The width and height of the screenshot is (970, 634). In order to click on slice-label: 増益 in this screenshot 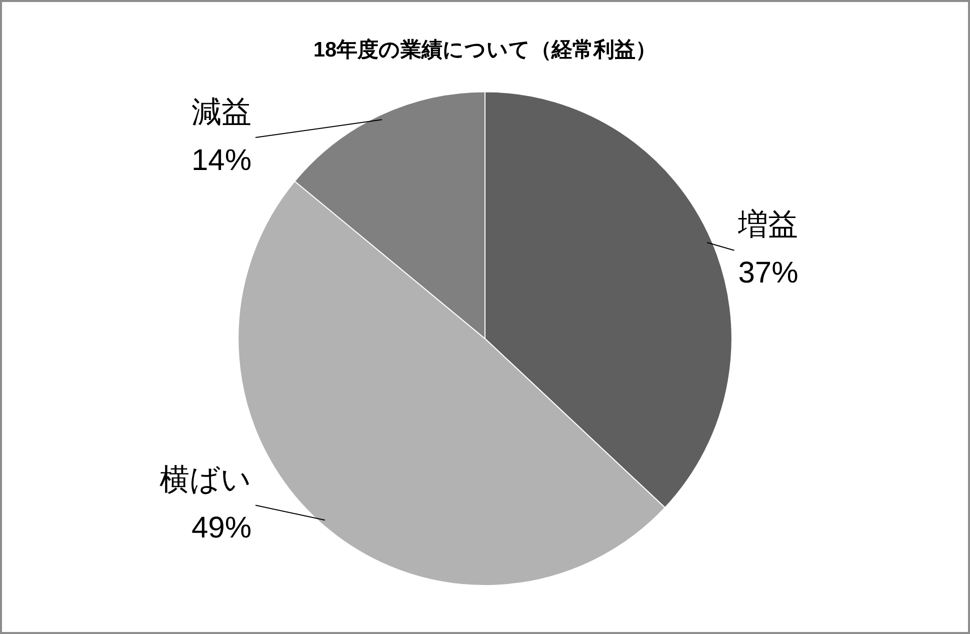, I will do `click(767, 225)`.